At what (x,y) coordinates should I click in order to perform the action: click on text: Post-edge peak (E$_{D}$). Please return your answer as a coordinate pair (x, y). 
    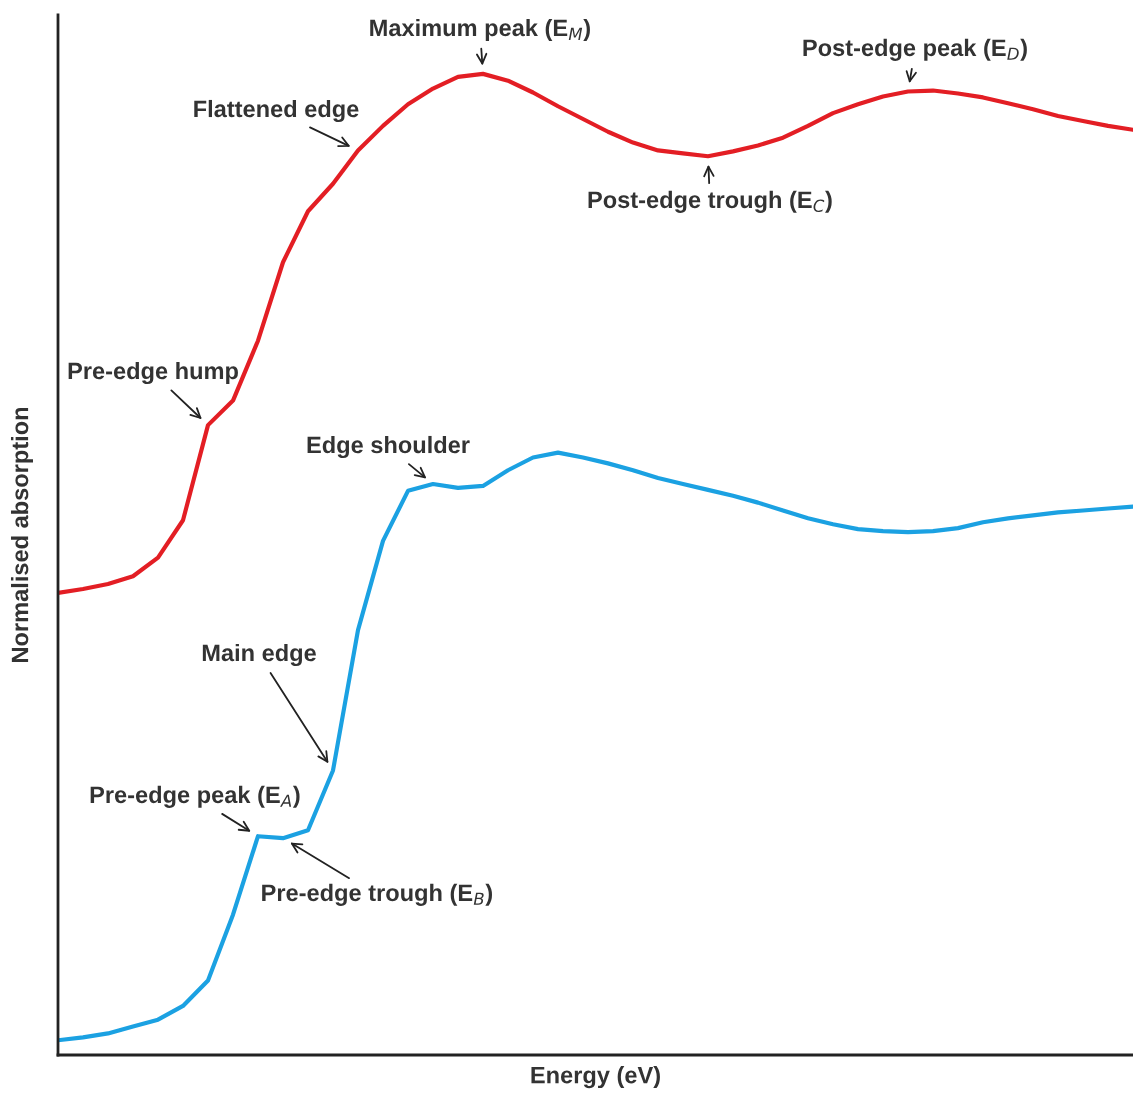
    Looking at the image, I should click on (915, 49).